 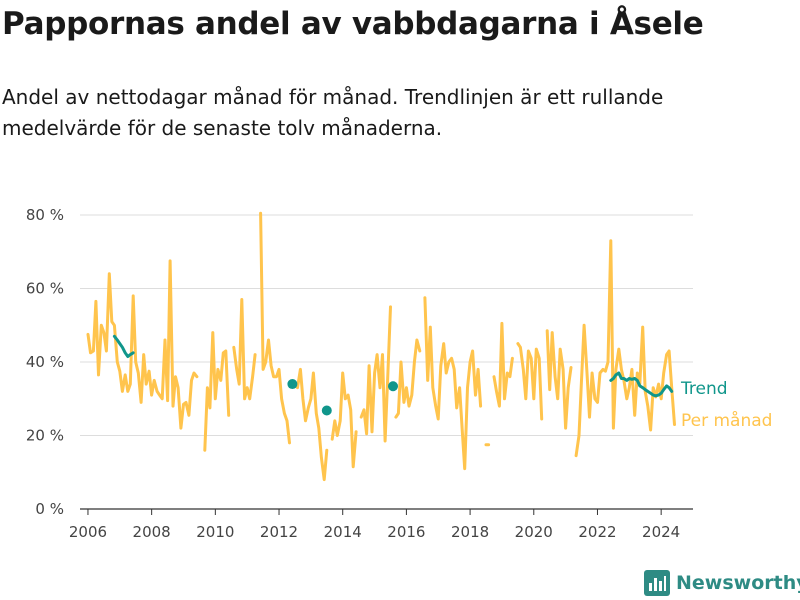 What do you see at coordinates (45, 362) in the screenshot?
I see `y-tick-label: 40 %` at bounding box center [45, 362].